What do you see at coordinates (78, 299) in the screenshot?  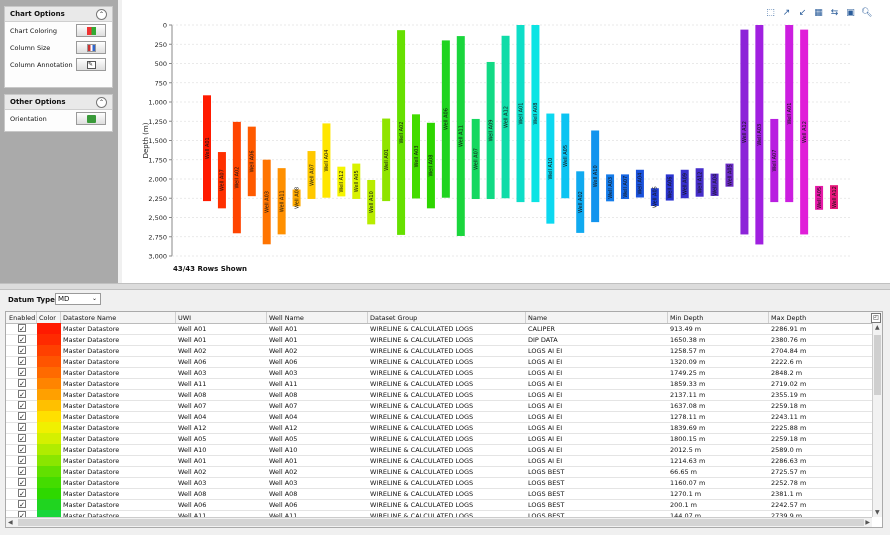 I see `datum-type-select: MD ⌄` at bounding box center [78, 299].